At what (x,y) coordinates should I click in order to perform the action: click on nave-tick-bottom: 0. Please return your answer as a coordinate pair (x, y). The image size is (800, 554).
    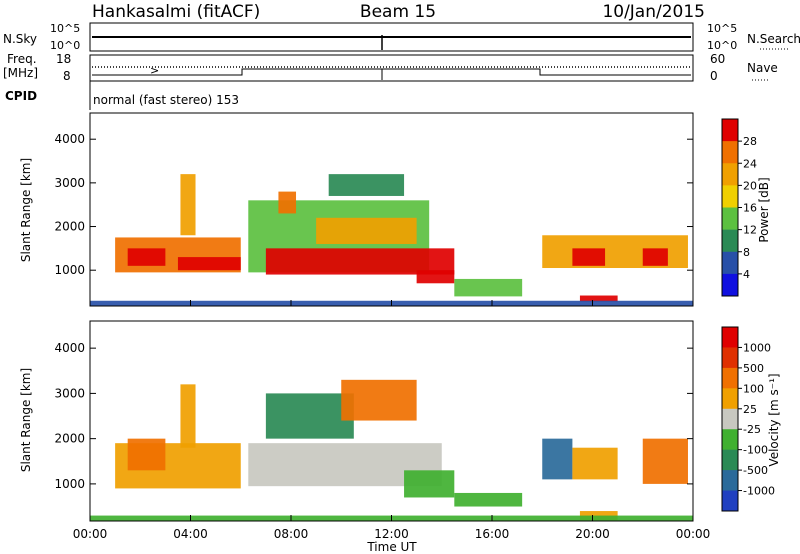
    Looking at the image, I should click on (714, 76).